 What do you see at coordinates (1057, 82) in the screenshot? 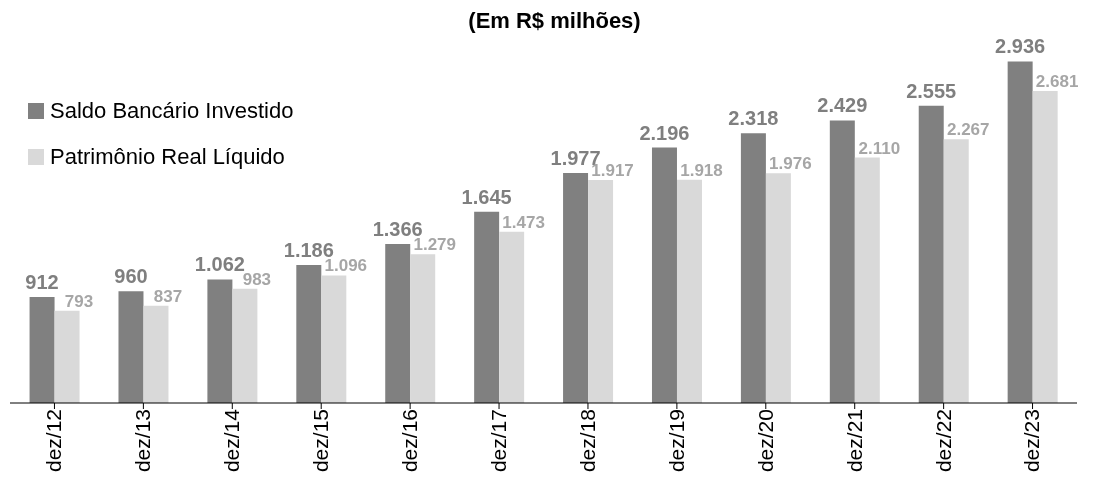
I see `data-label: 2.681` at bounding box center [1057, 82].